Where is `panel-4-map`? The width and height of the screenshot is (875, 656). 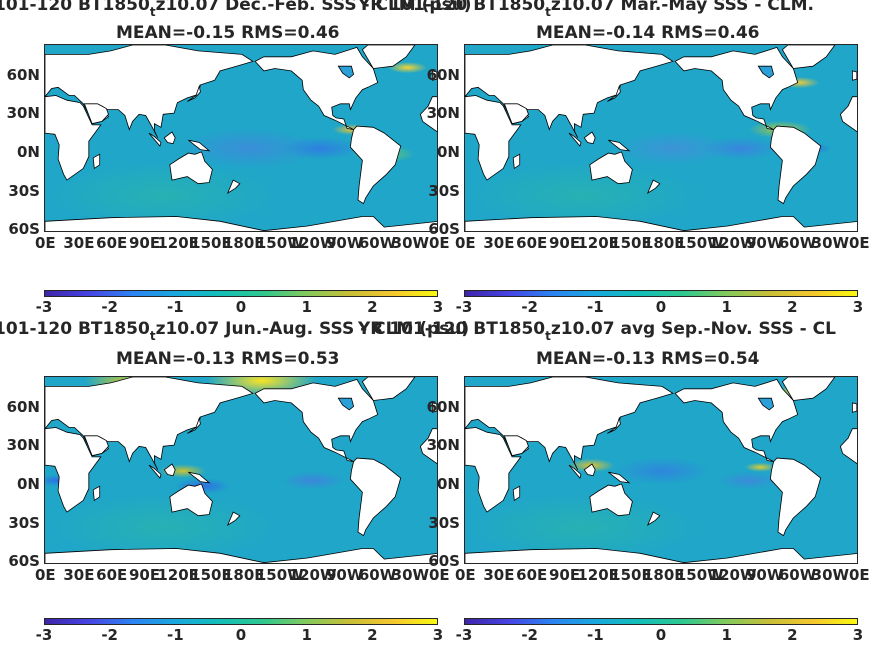 panel-4-map is located at coordinates (661, 470).